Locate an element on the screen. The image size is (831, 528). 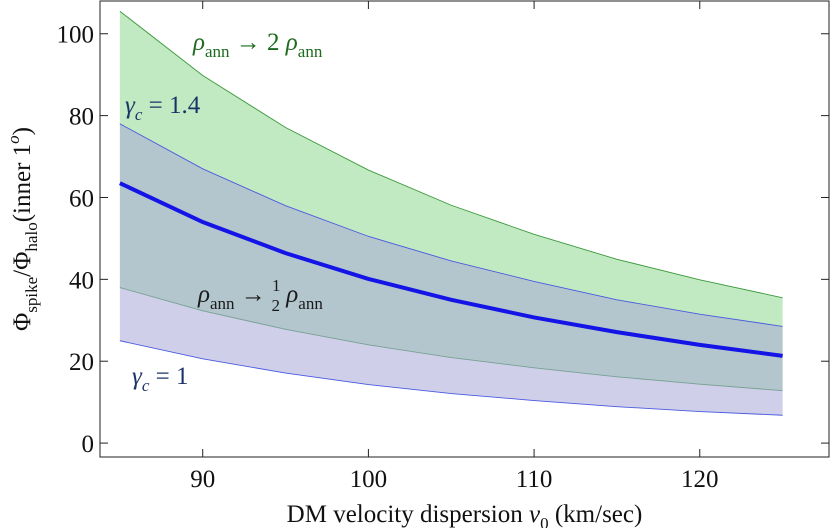
y-tick-label: 100 is located at coordinates (76, 35).